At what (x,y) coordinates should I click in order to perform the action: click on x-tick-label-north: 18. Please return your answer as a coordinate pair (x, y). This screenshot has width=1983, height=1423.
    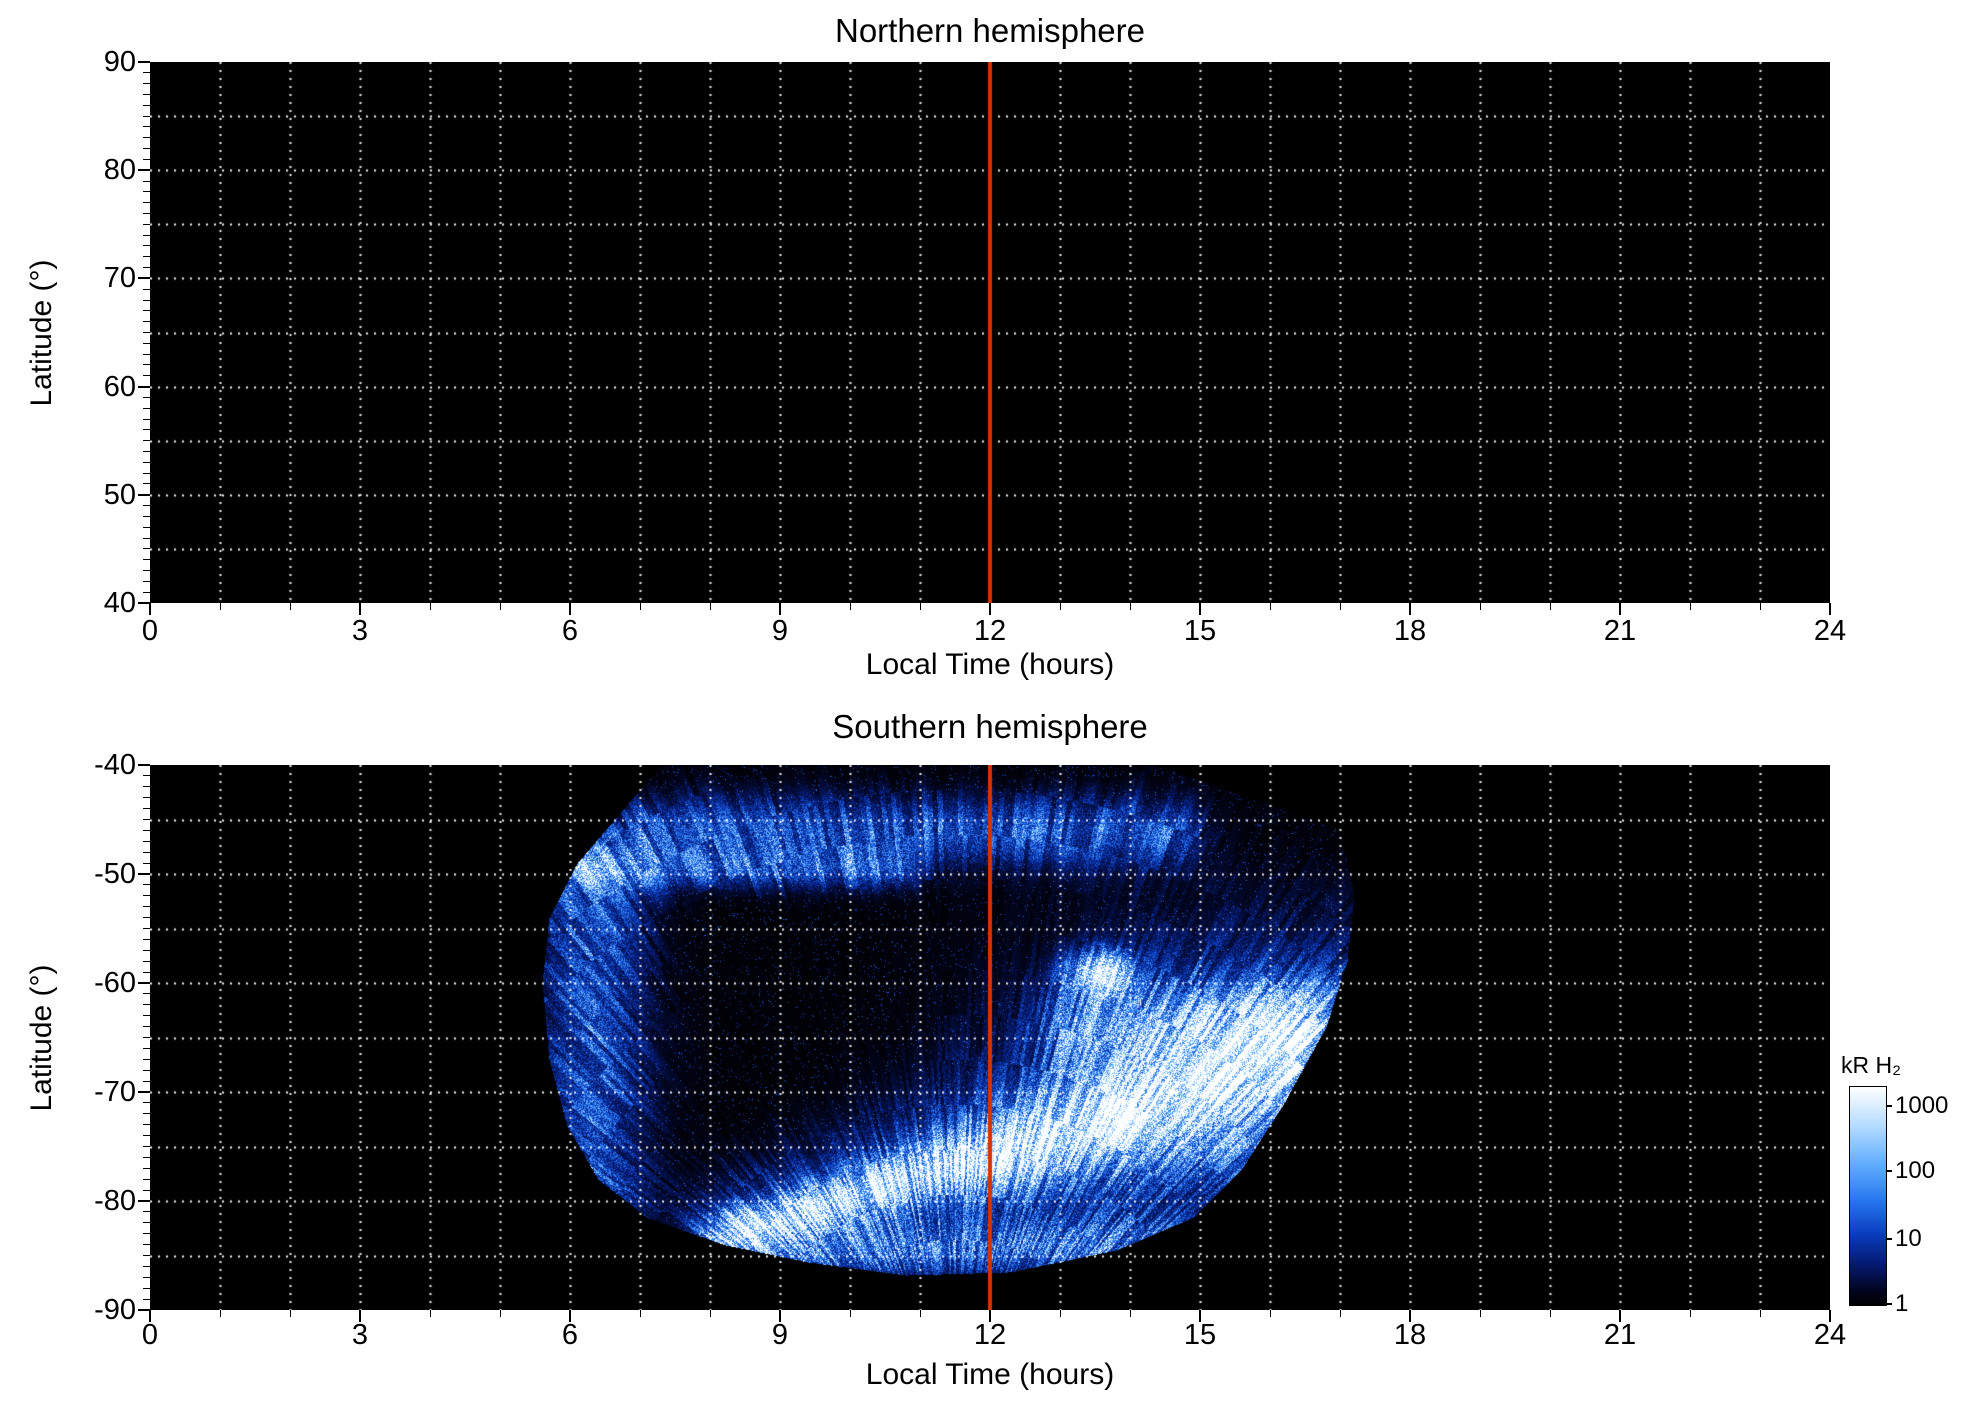
    Looking at the image, I should click on (1410, 631).